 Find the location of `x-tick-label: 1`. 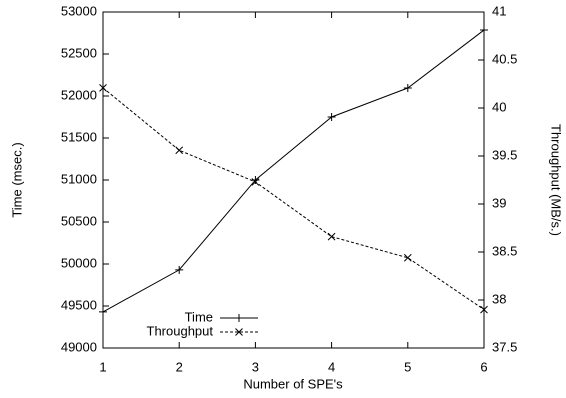

x-tick-label: 1 is located at coordinates (102, 366).